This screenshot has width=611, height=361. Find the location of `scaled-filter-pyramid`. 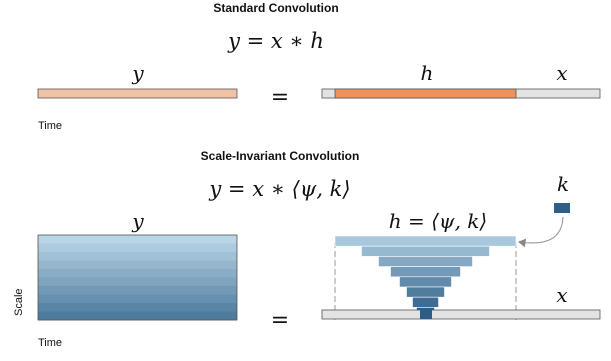

scaled-filter-pyramid is located at coordinates (425, 276).